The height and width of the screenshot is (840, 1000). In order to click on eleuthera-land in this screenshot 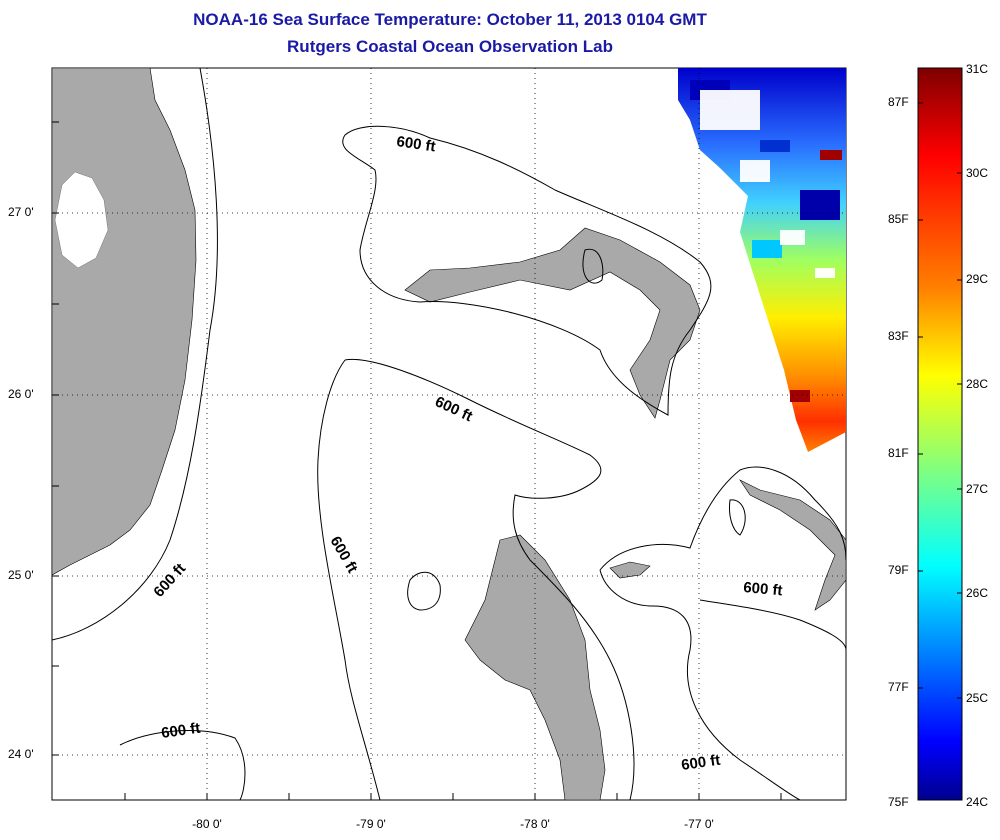, I will do `click(792, 545)`.